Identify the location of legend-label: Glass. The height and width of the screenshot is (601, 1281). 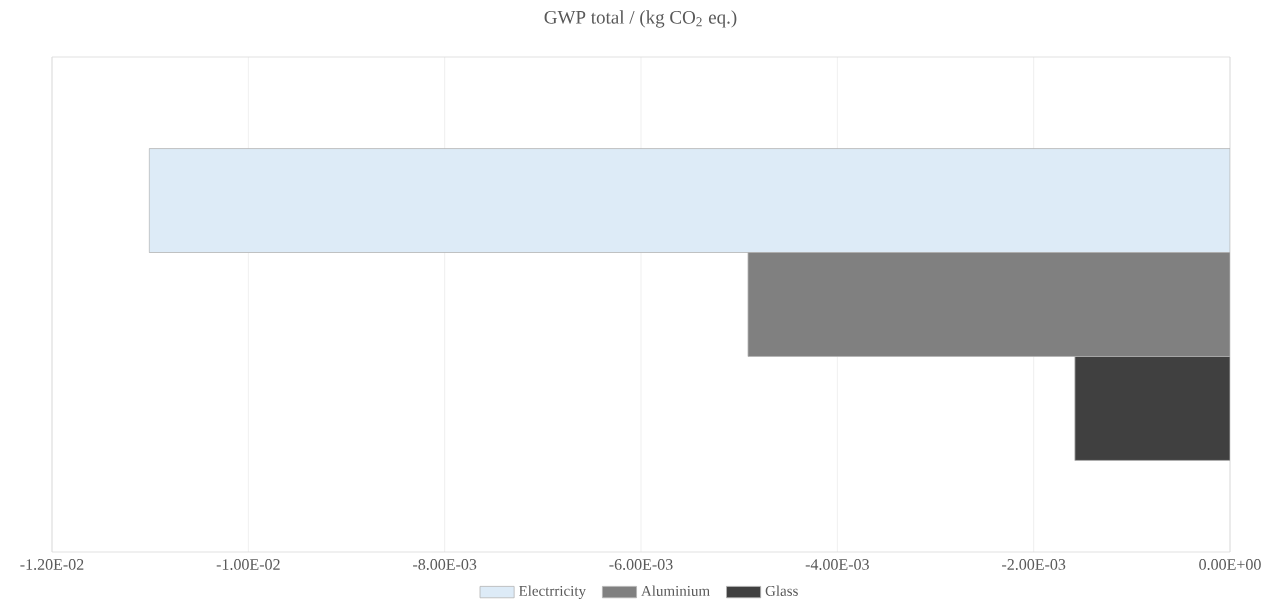
(781, 590).